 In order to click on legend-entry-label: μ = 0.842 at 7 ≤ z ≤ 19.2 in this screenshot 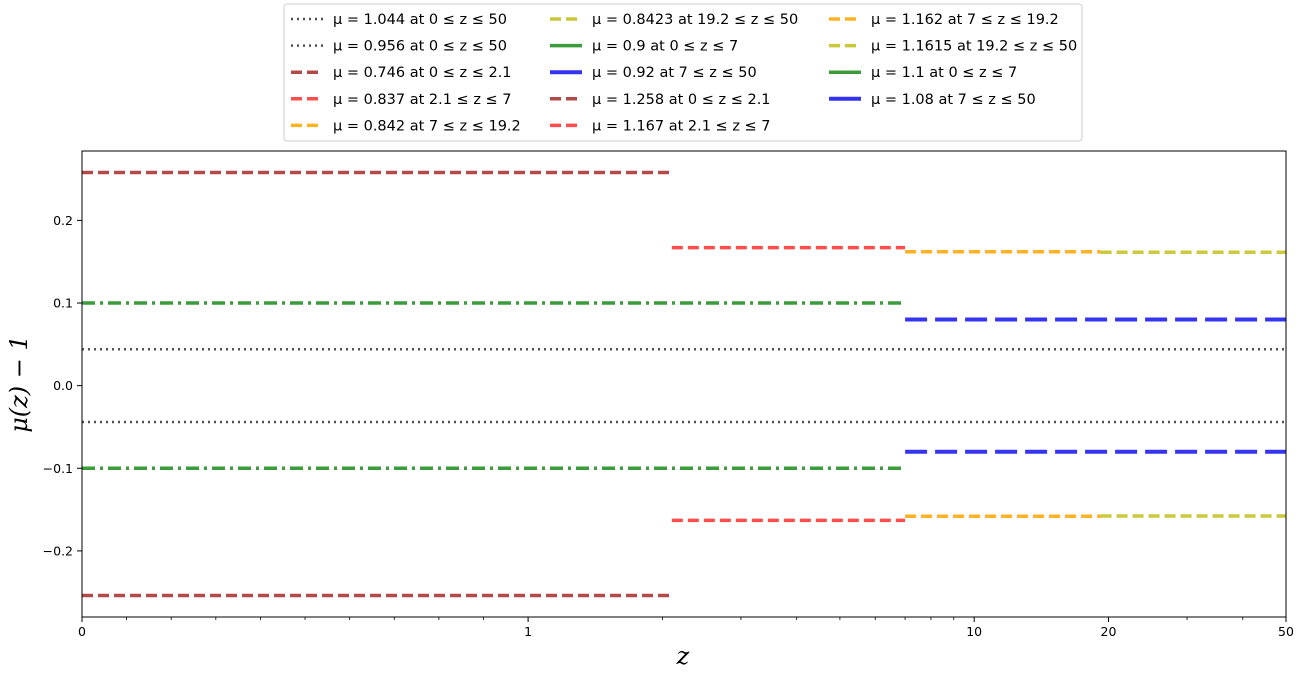, I will do `click(427, 126)`.